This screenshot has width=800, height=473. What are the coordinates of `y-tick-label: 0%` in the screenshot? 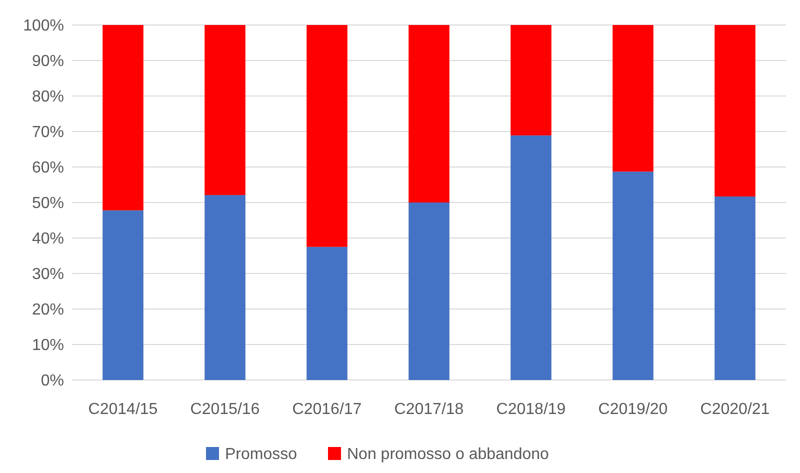 It's located at (52, 381).